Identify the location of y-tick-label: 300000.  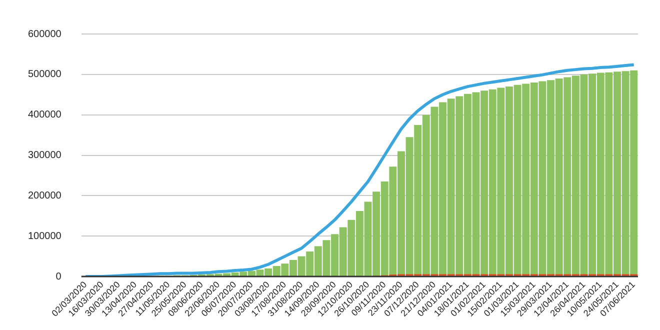
(45, 156).